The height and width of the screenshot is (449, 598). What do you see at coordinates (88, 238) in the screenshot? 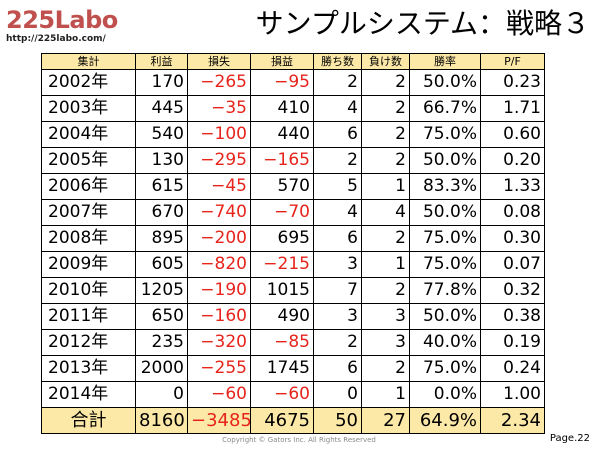
I see `year-cell: 2008年` at bounding box center [88, 238].